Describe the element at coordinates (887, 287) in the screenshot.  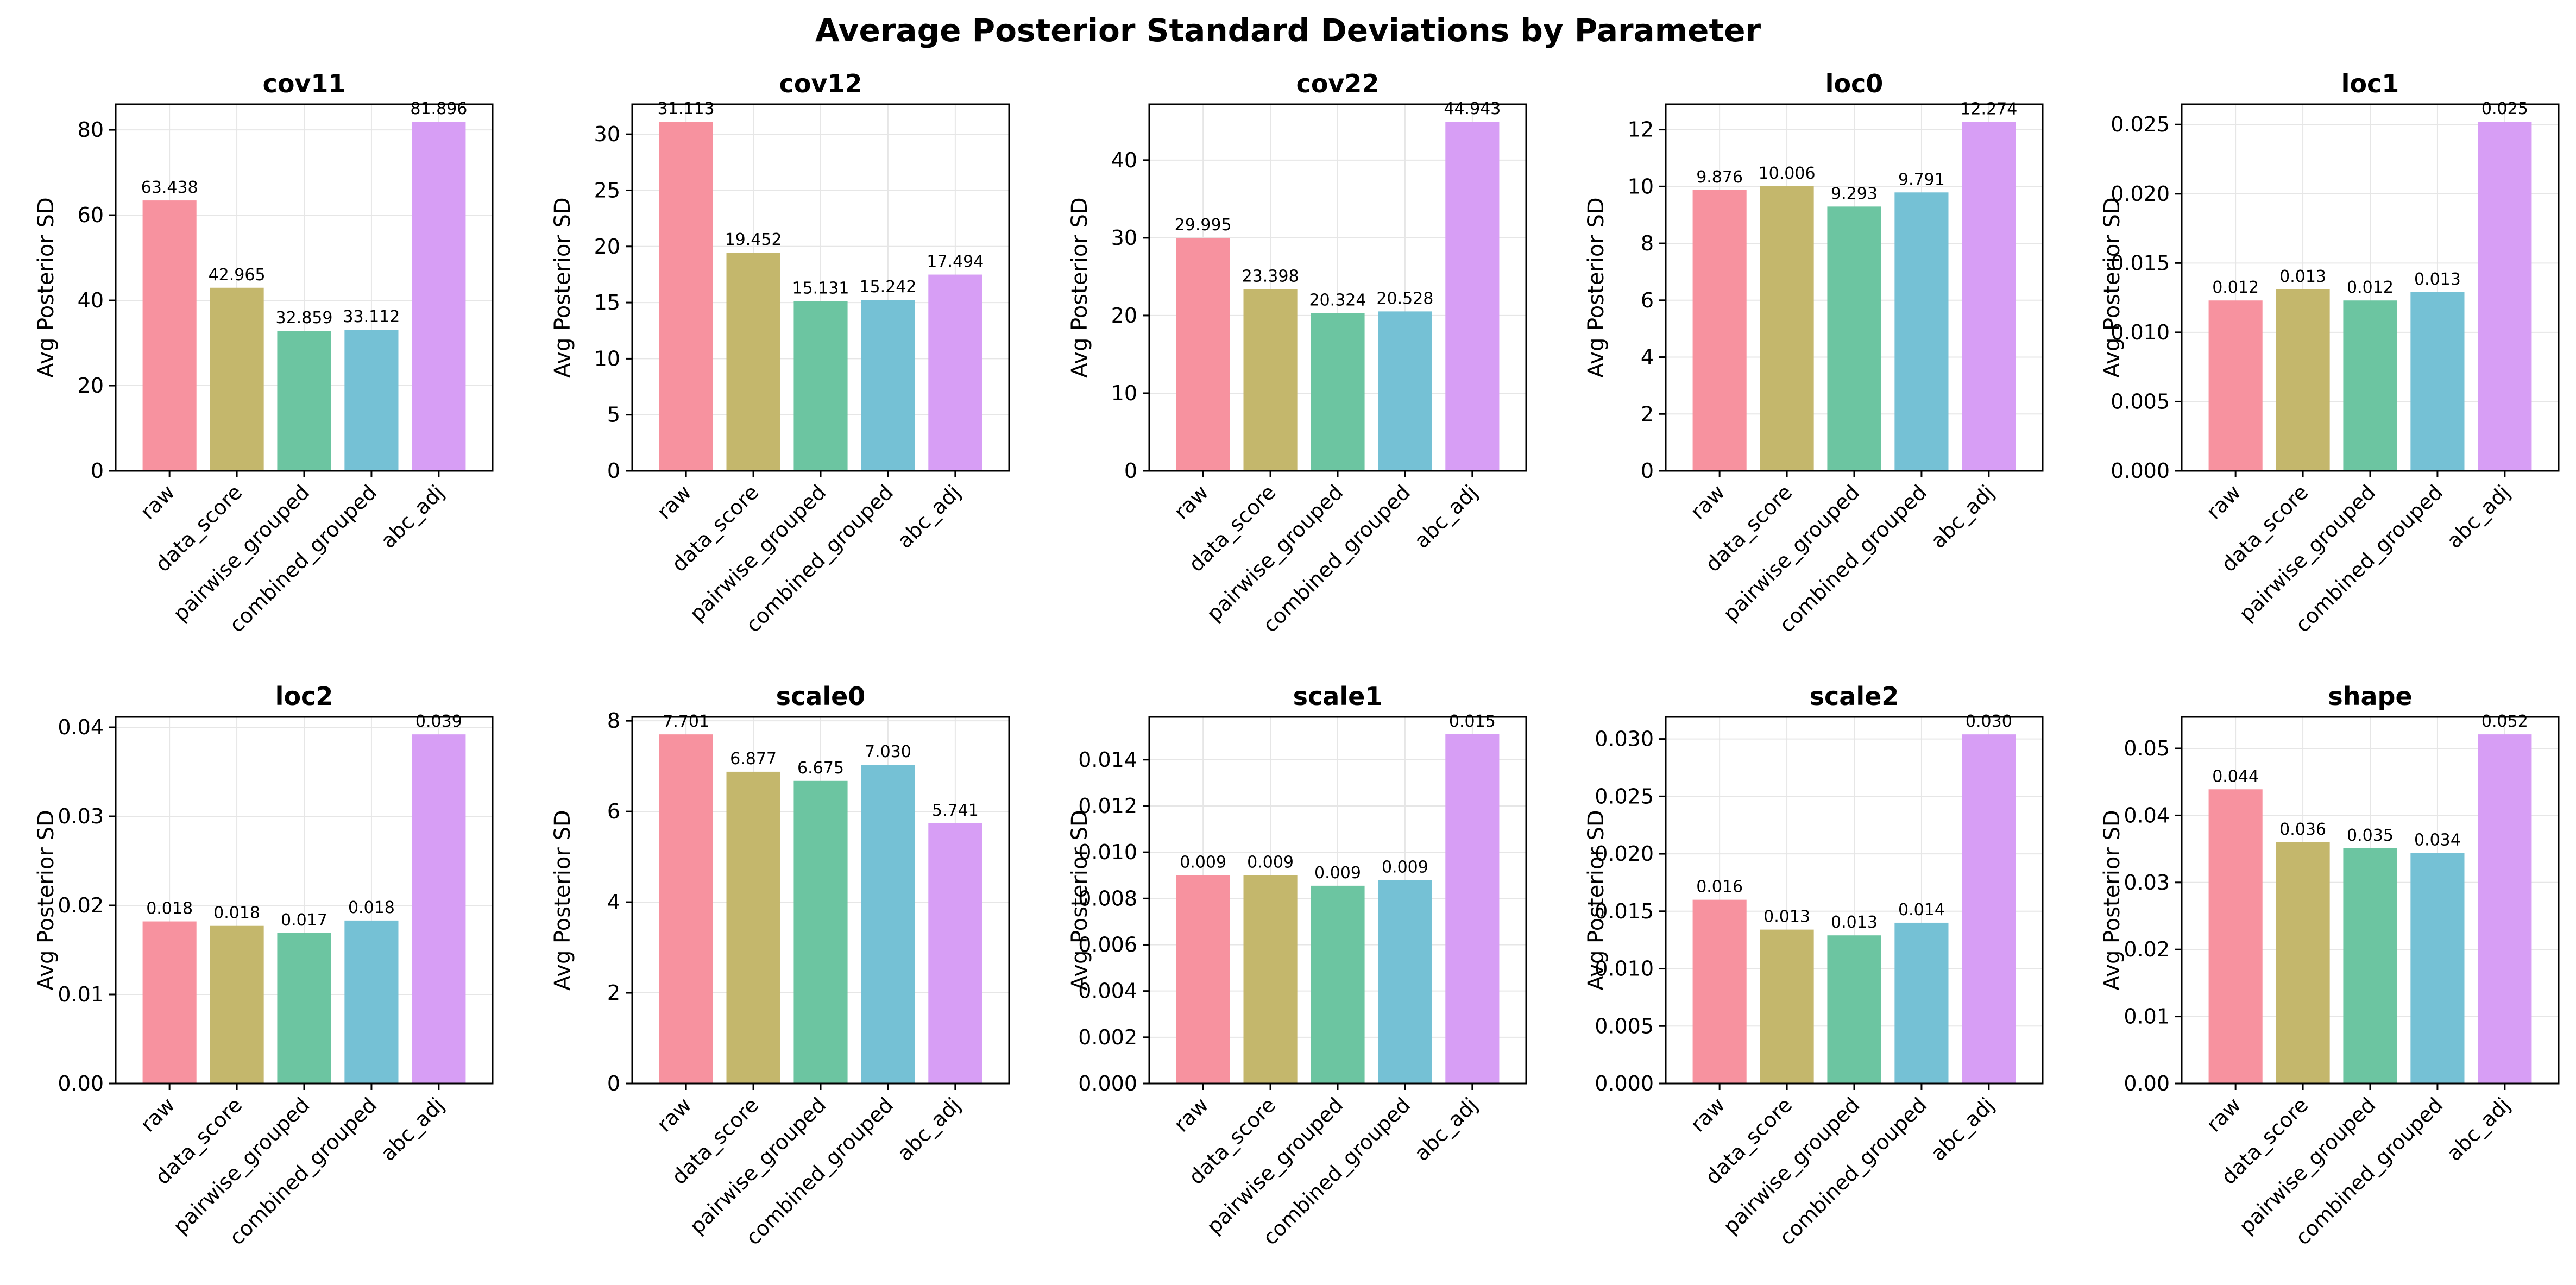
I see `value-label: 15.242` at that location.